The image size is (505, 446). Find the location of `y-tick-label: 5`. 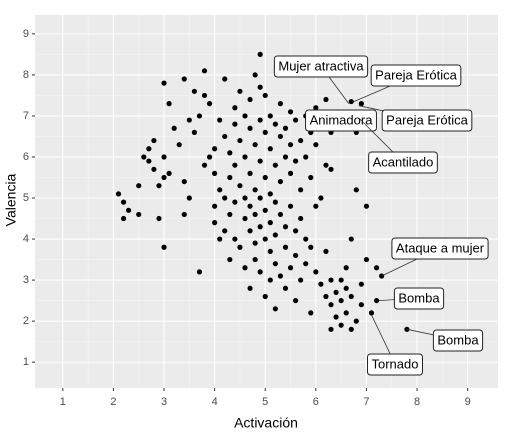

y-tick-label: 5 is located at coordinates (26, 198).